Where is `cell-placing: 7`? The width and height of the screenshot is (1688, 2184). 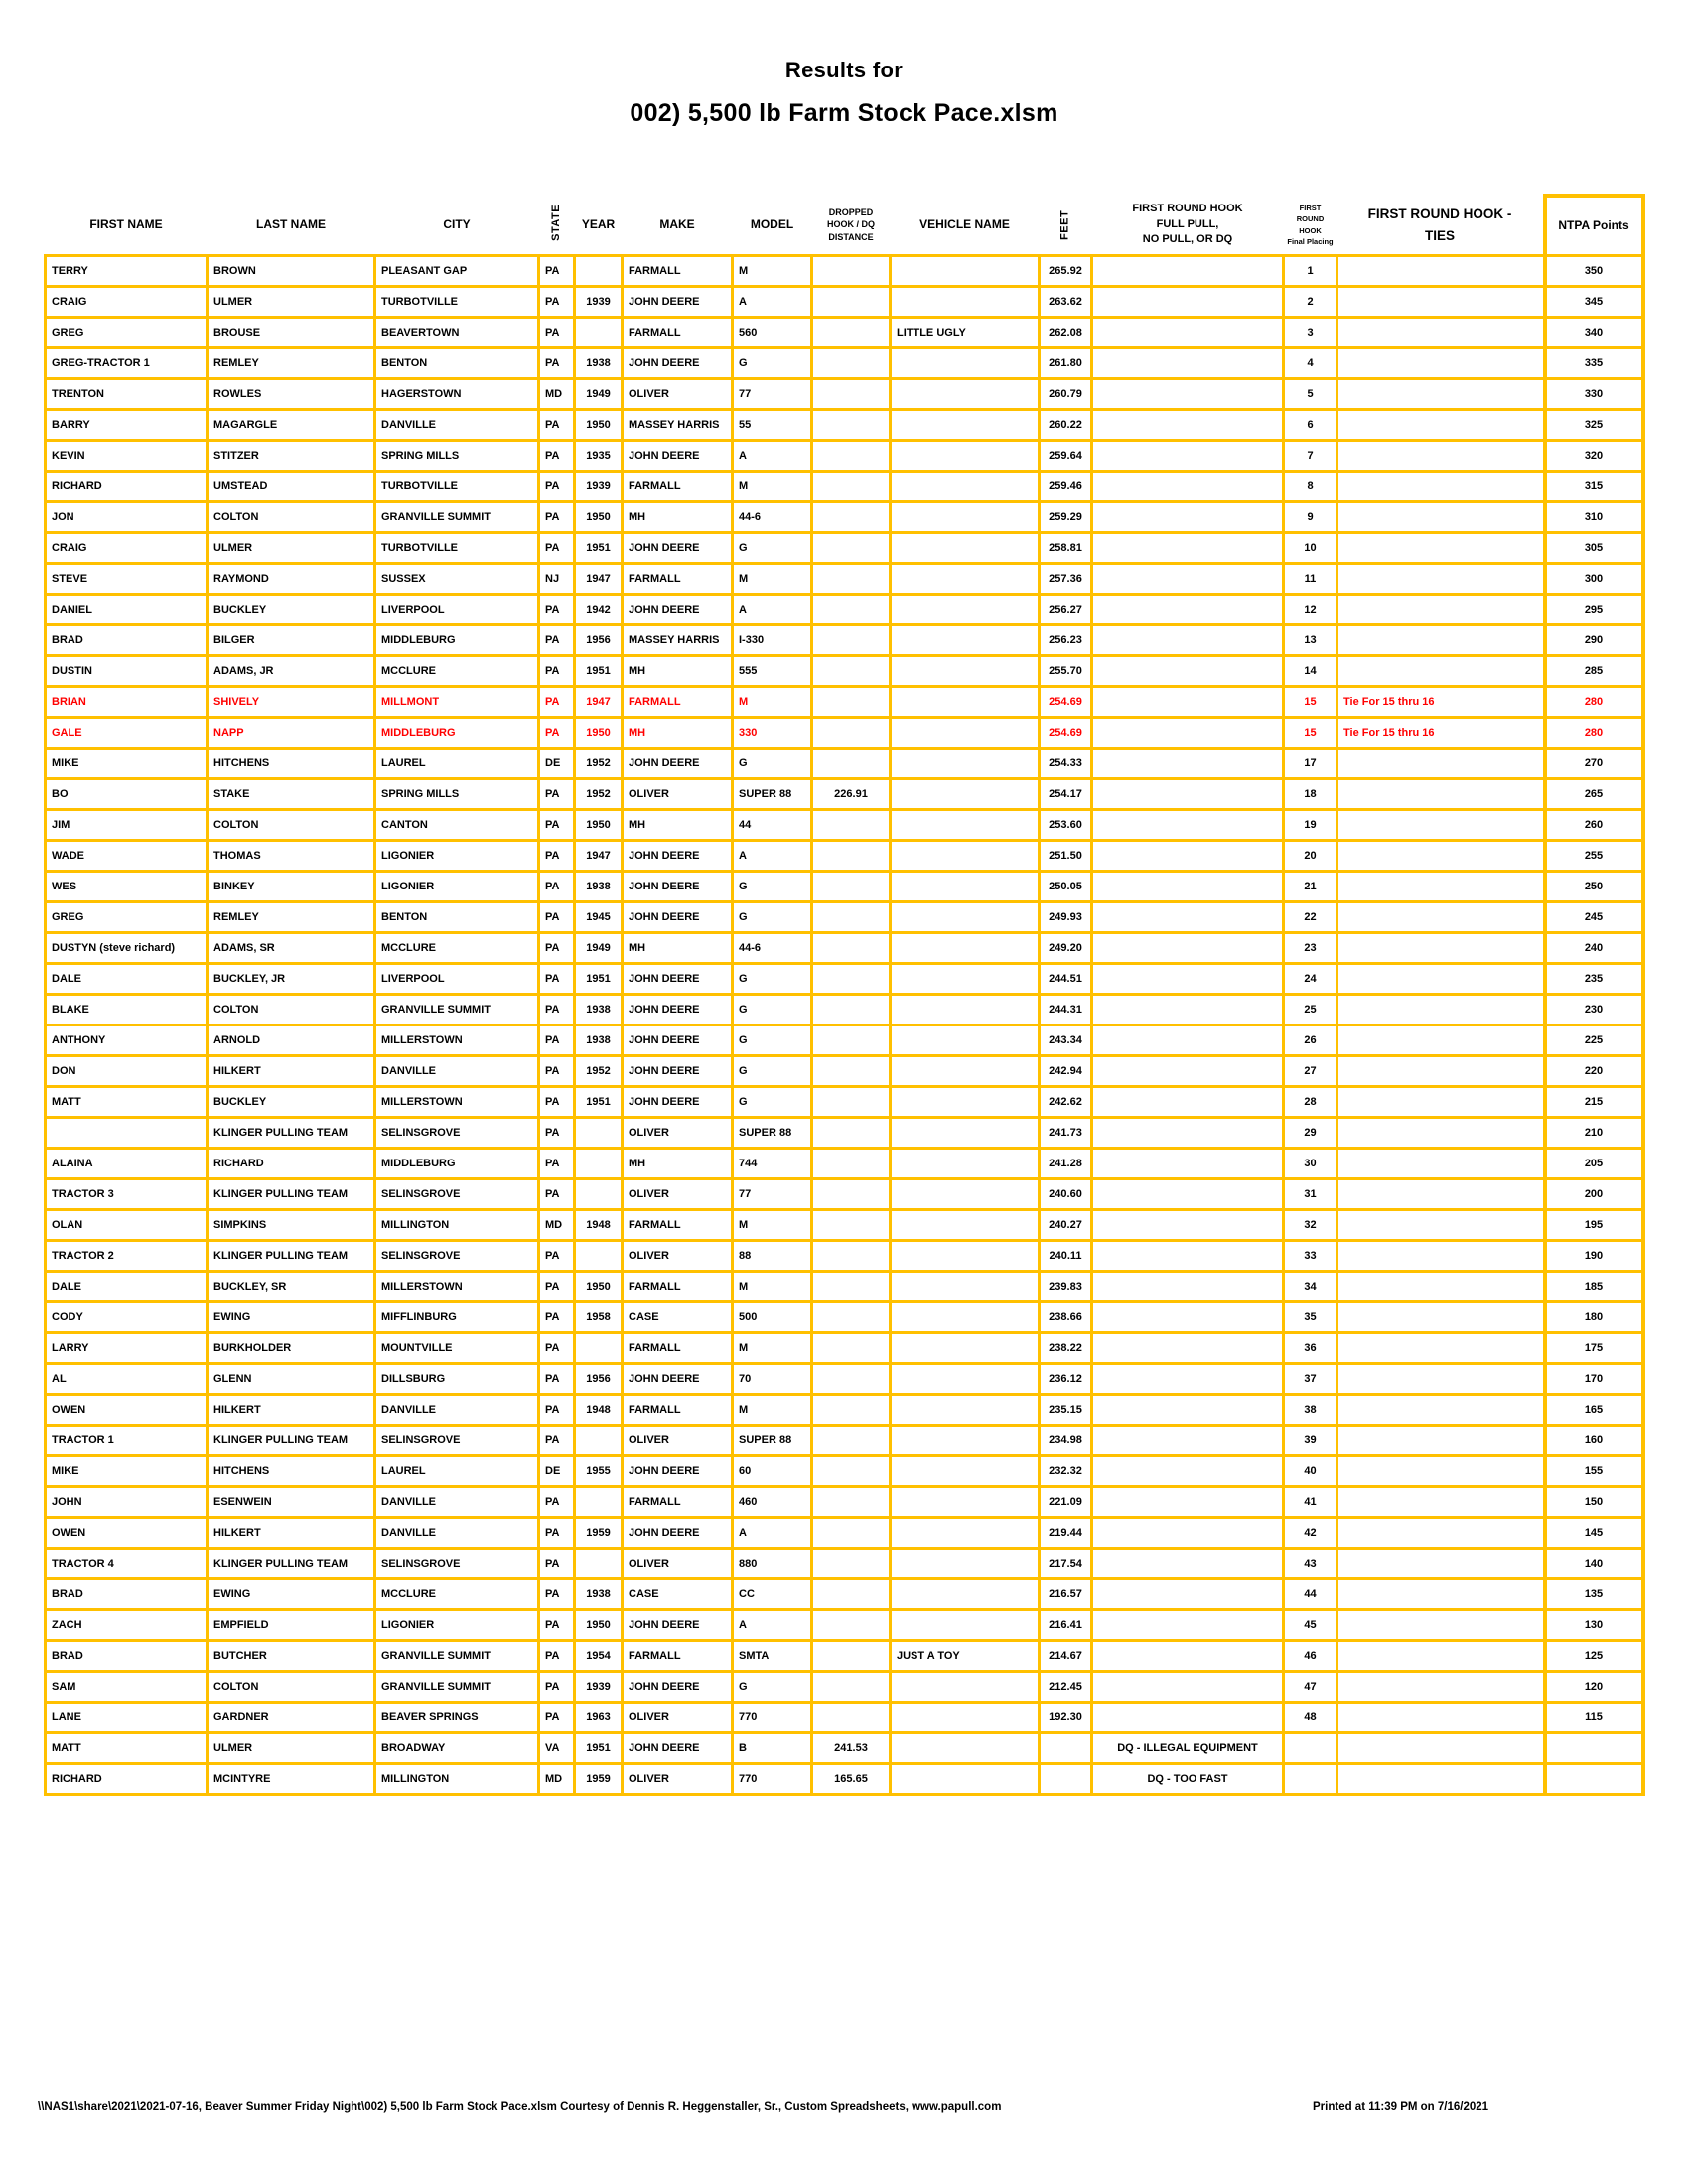
cell-placing: 7 is located at coordinates (1310, 456).